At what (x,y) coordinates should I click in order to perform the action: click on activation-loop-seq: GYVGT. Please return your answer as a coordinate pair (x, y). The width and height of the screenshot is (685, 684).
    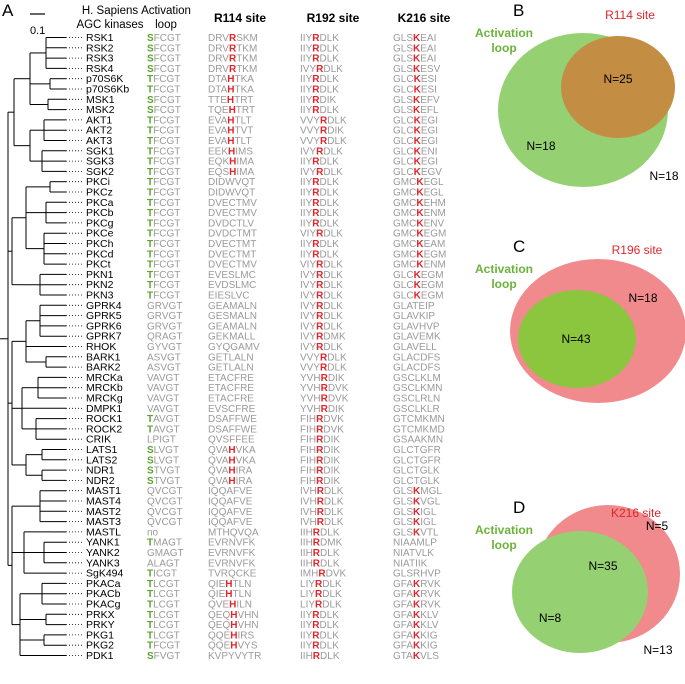
    Looking at the image, I should click on (164, 347).